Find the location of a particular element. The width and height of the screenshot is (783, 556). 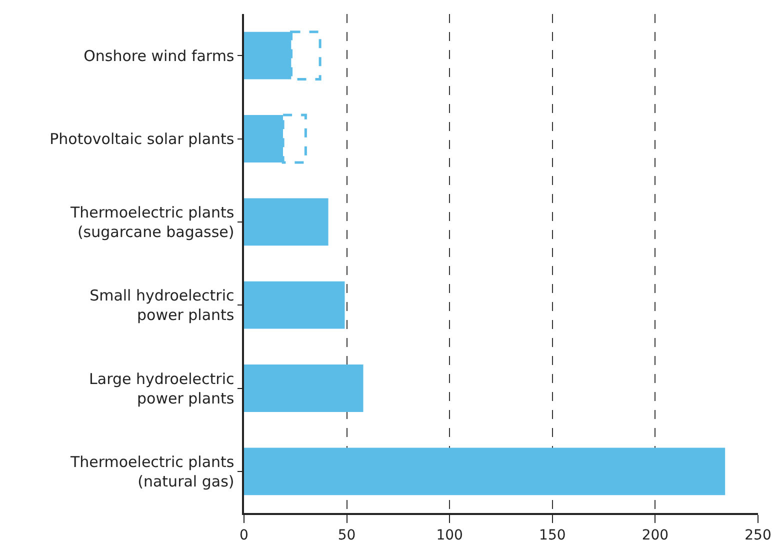

x-tick-label: 200 is located at coordinates (655, 536).